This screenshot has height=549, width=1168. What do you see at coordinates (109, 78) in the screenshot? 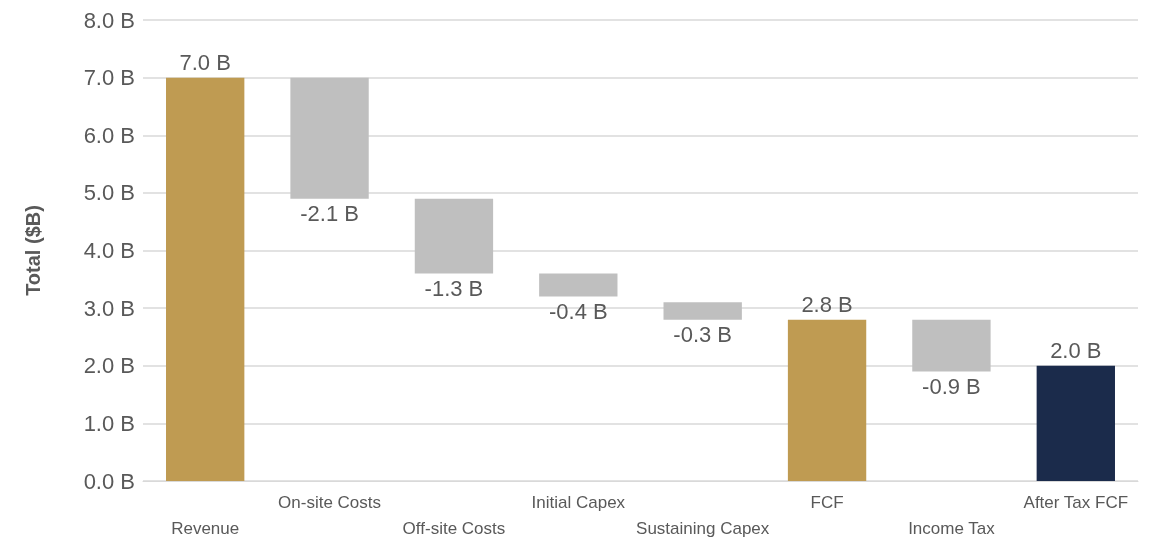
I see `y-tick-label: 7.0 B` at bounding box center [109, 78].